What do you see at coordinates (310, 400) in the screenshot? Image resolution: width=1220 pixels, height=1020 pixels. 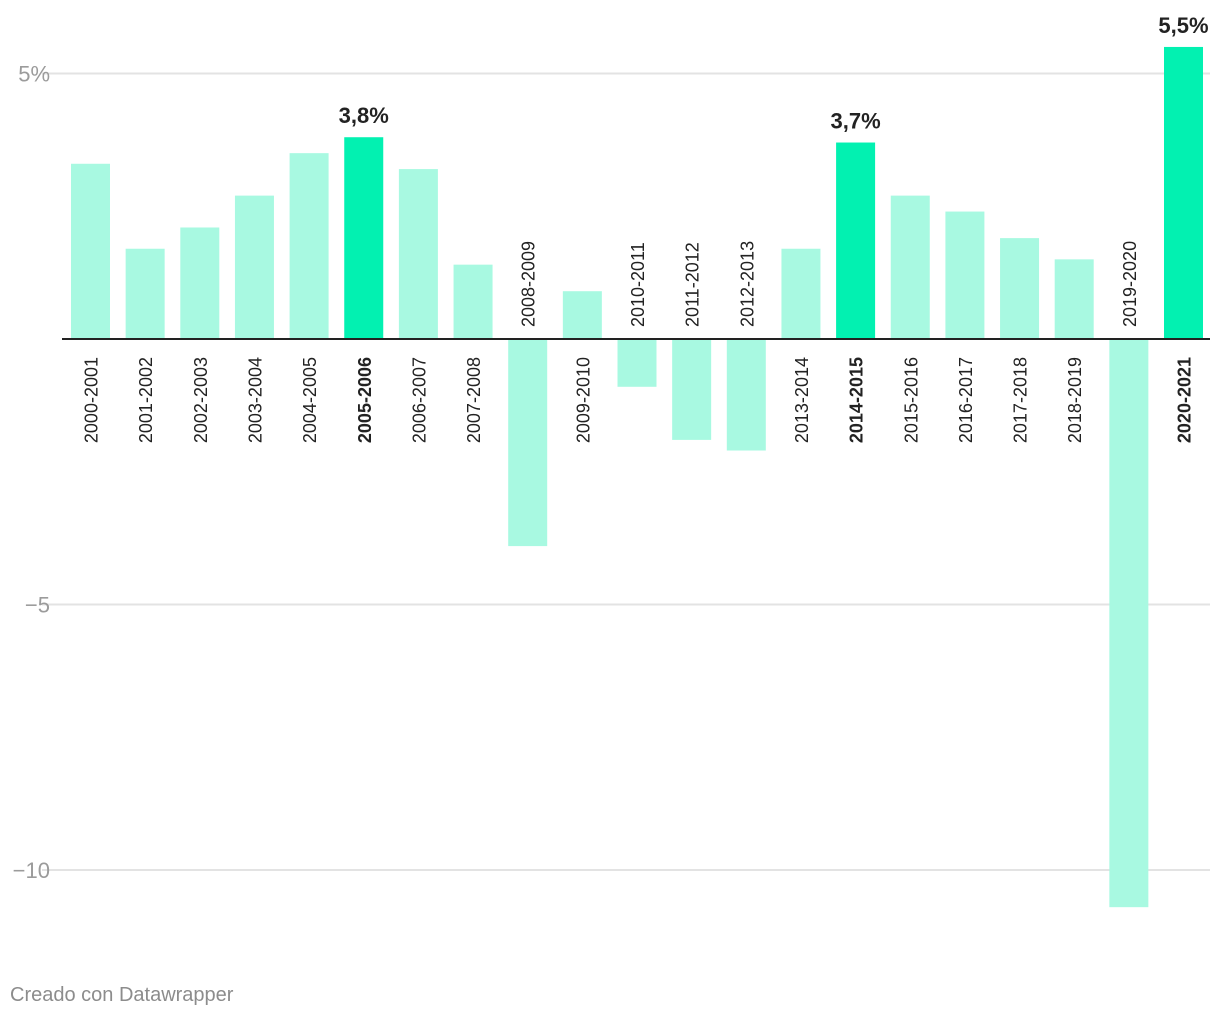 I see `category-label: 2004-2005` at bounding box center [310, 400].